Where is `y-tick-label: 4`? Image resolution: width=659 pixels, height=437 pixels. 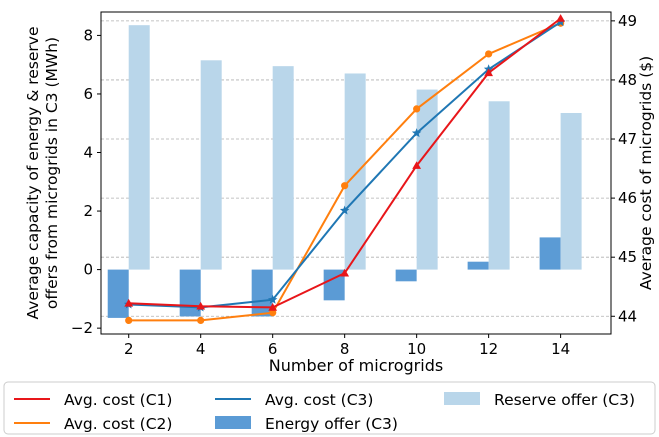 y-tick-label: 4 is located at coordinates (88, 153).